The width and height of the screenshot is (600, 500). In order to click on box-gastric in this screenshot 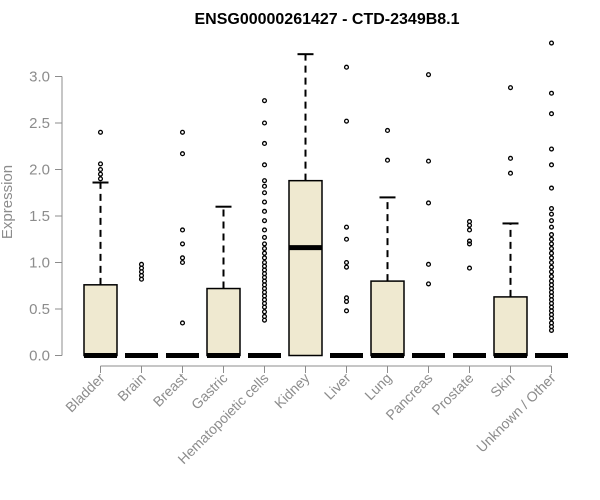, I will do `click(223, 281)`.